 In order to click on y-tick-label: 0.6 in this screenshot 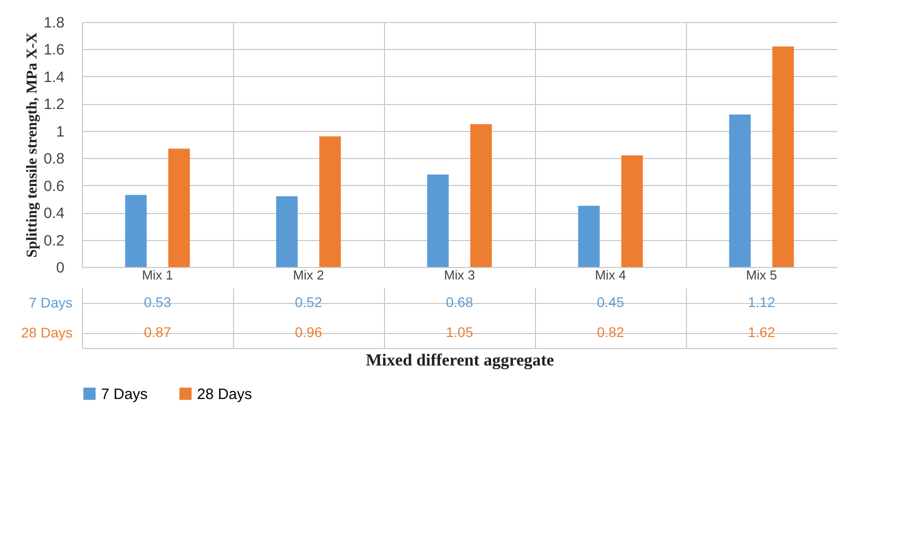, I will do `click(54, 186)`.